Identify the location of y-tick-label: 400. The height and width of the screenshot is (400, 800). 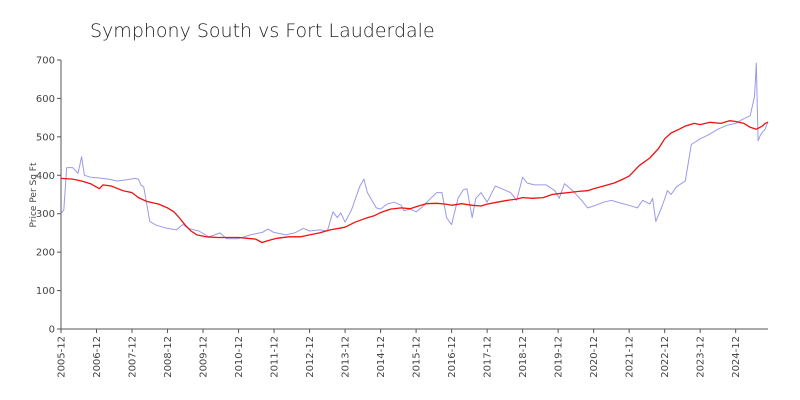
(45, 176).